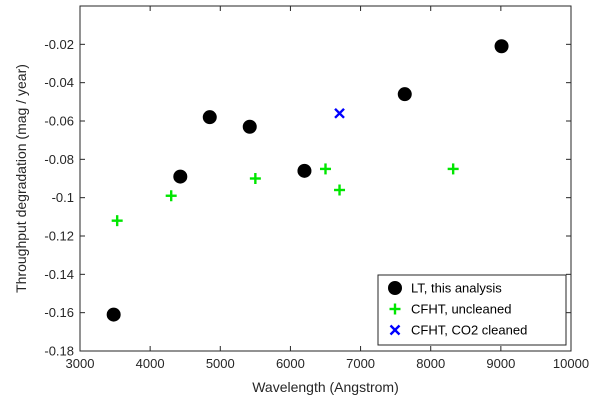 This screenshot has width=594, height=403. I want to click on legend-box, so click(472, 310).